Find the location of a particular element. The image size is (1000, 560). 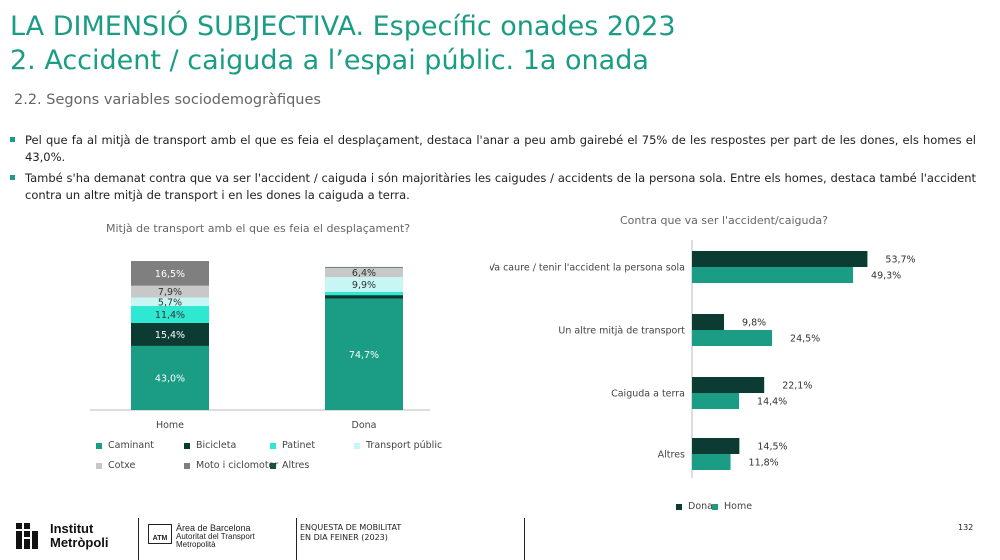

data-label: 53,7% is located at coordinates (900, 260).